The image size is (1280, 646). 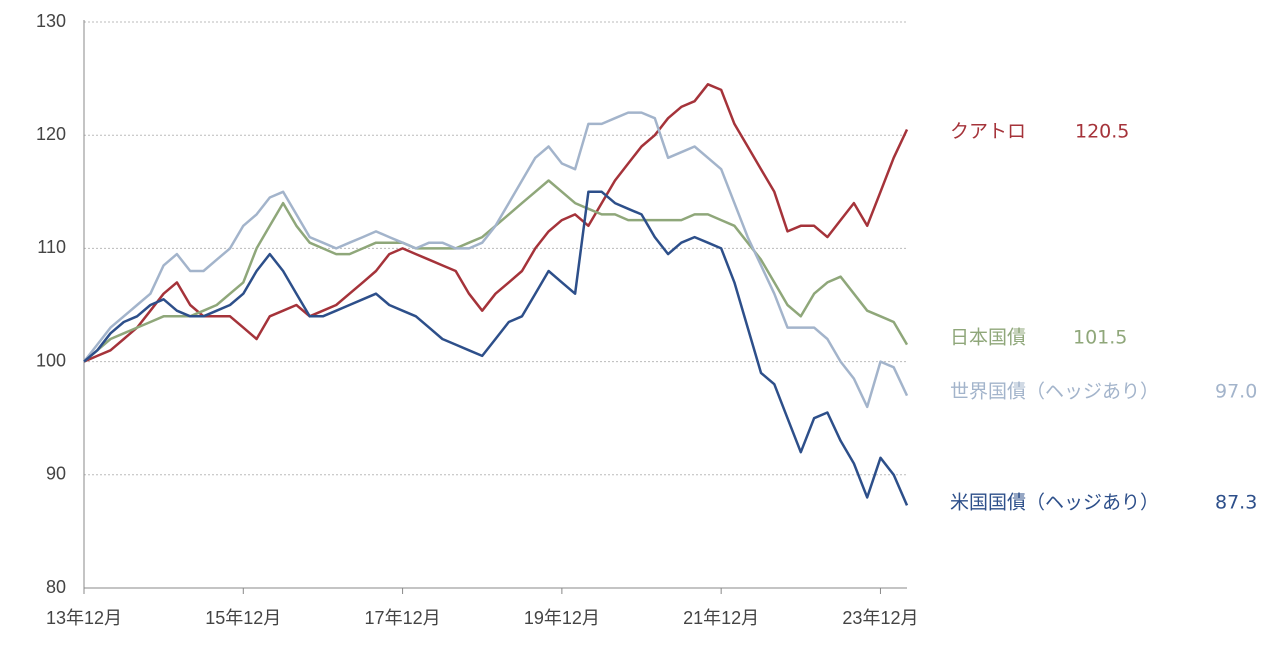 I want to click on y-tick-label: 130, so click(x=51, y=21).